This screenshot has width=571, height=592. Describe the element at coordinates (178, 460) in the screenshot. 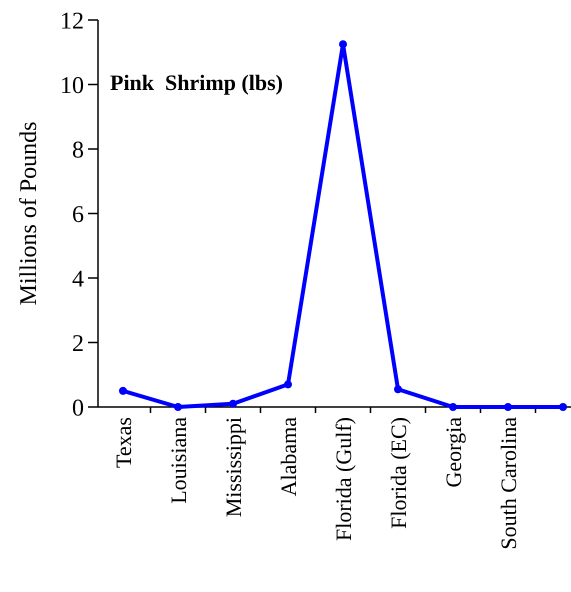

I see `x-tick-label: Louisiana` at that location.